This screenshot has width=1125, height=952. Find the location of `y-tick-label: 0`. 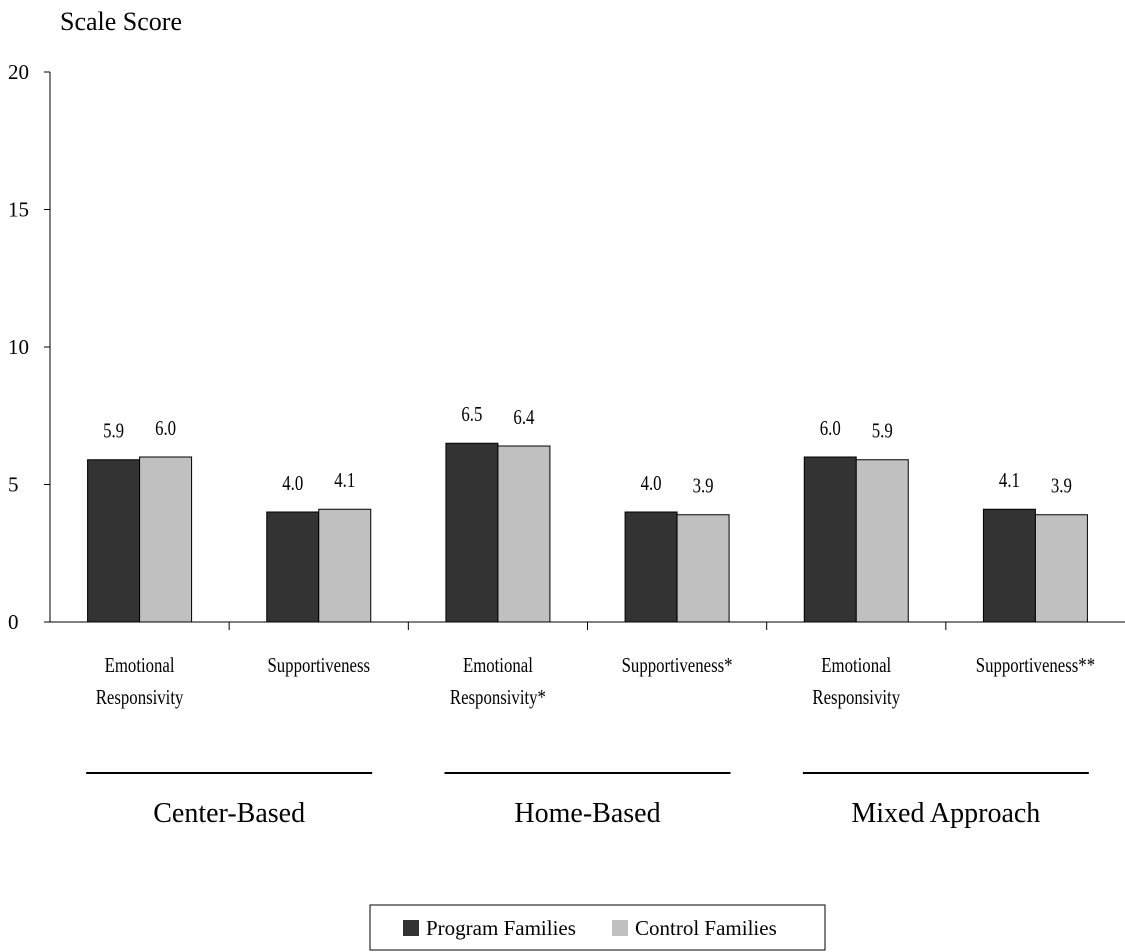

y-tick-label: 0 is located at coordinates (13, 622).